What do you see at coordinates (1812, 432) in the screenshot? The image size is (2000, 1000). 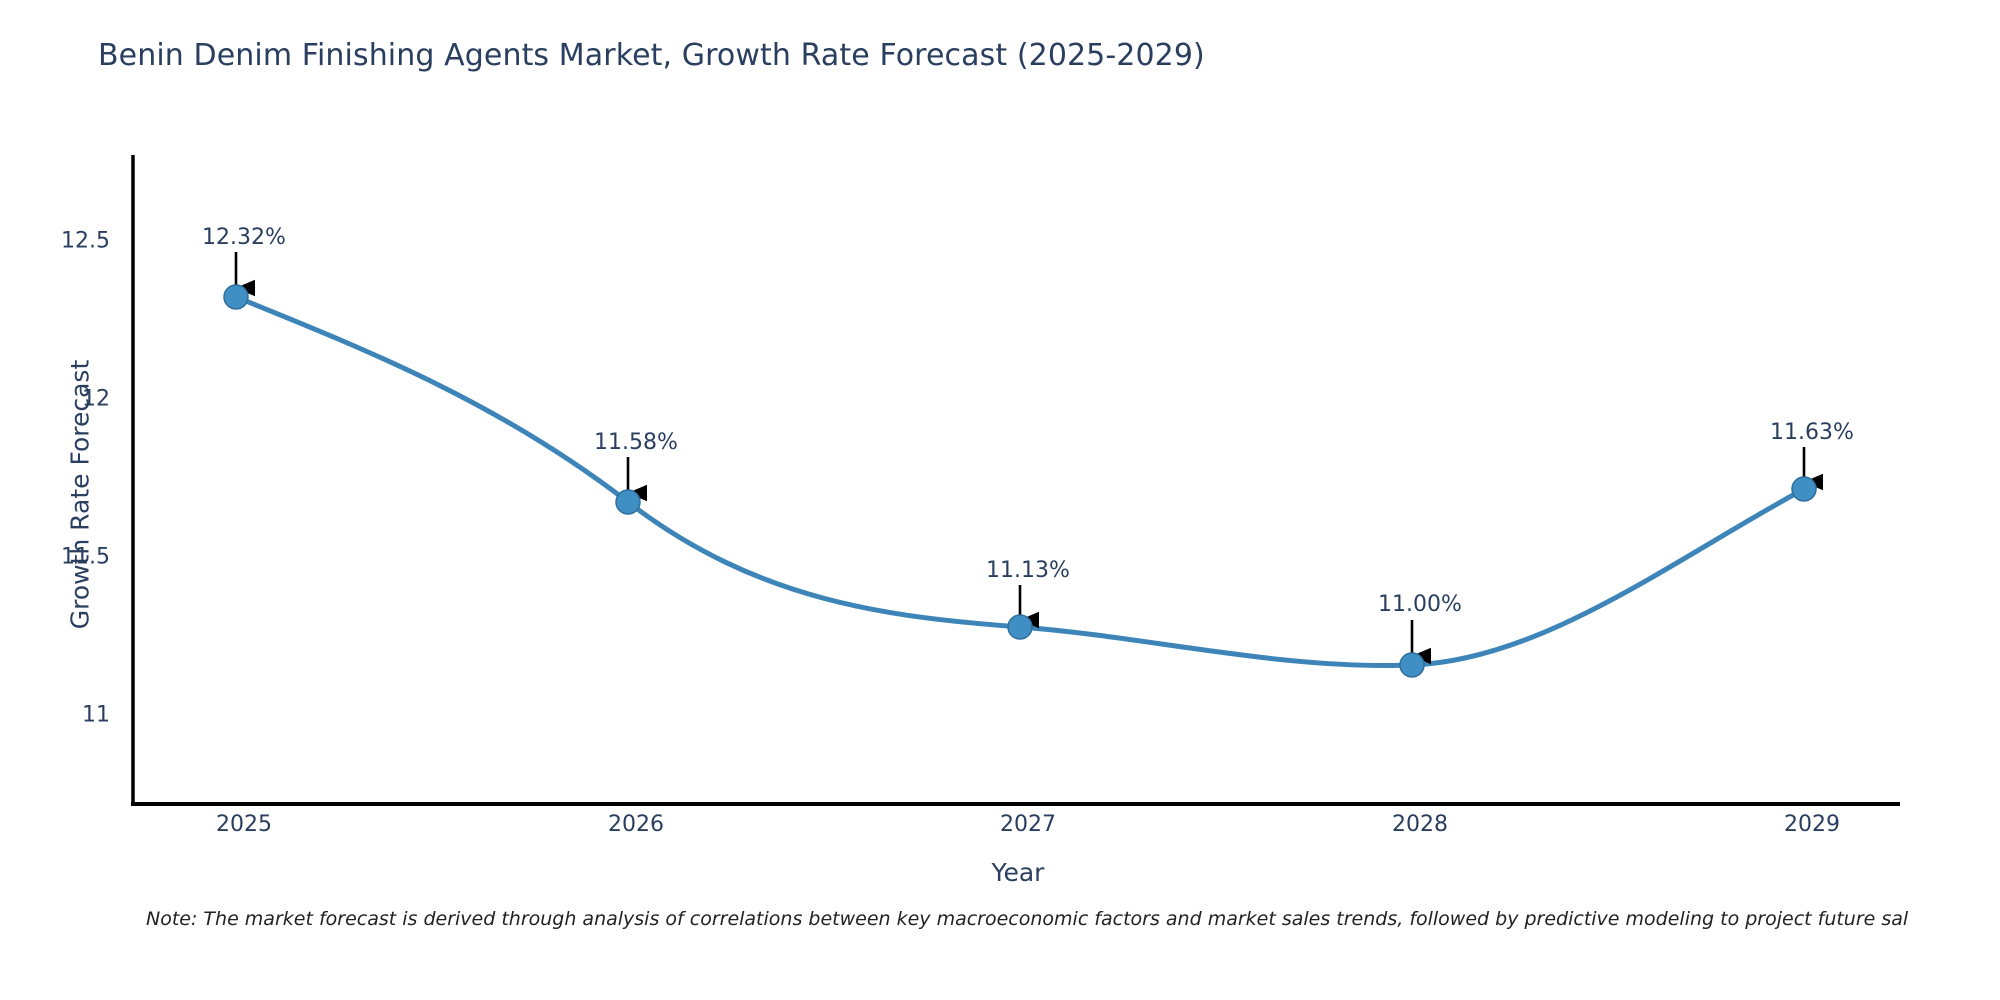 I see `point-label-2029: 11.63%` at bounding box center [1812, 432].